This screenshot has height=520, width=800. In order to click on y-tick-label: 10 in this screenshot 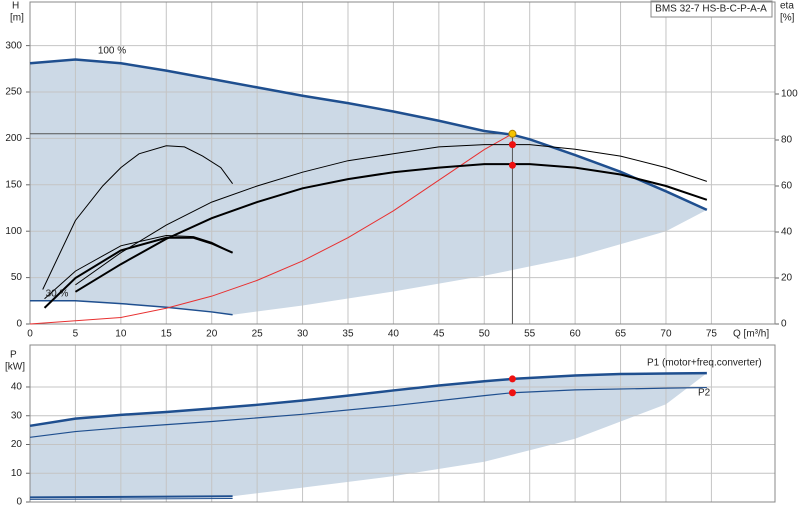, I will do `click(17, 473)`.